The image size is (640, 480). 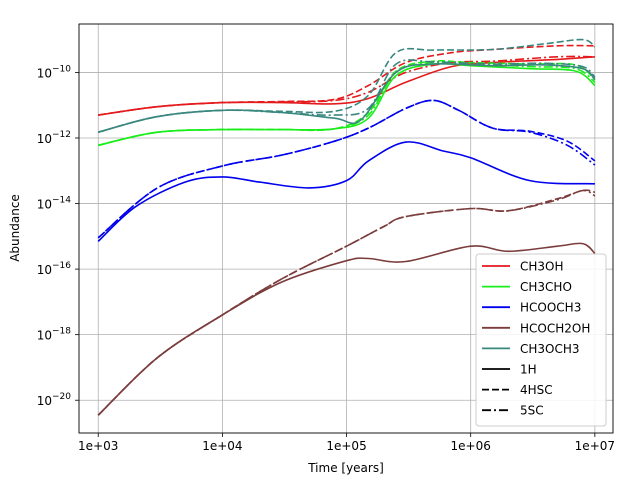 I want to click on series-line-ch3och3-1h, so click(x=346, y=98).